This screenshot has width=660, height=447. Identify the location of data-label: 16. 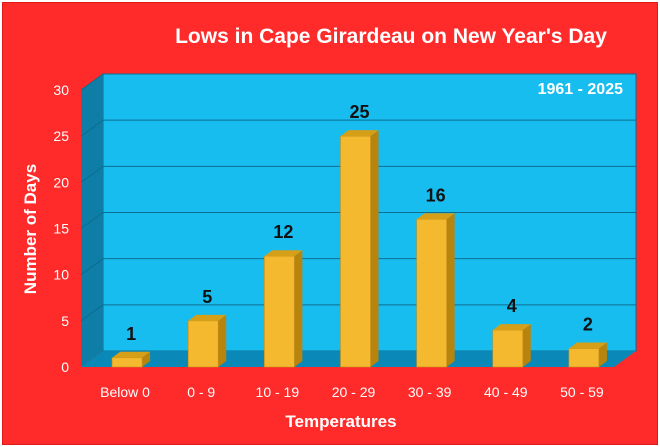
(436, 195).